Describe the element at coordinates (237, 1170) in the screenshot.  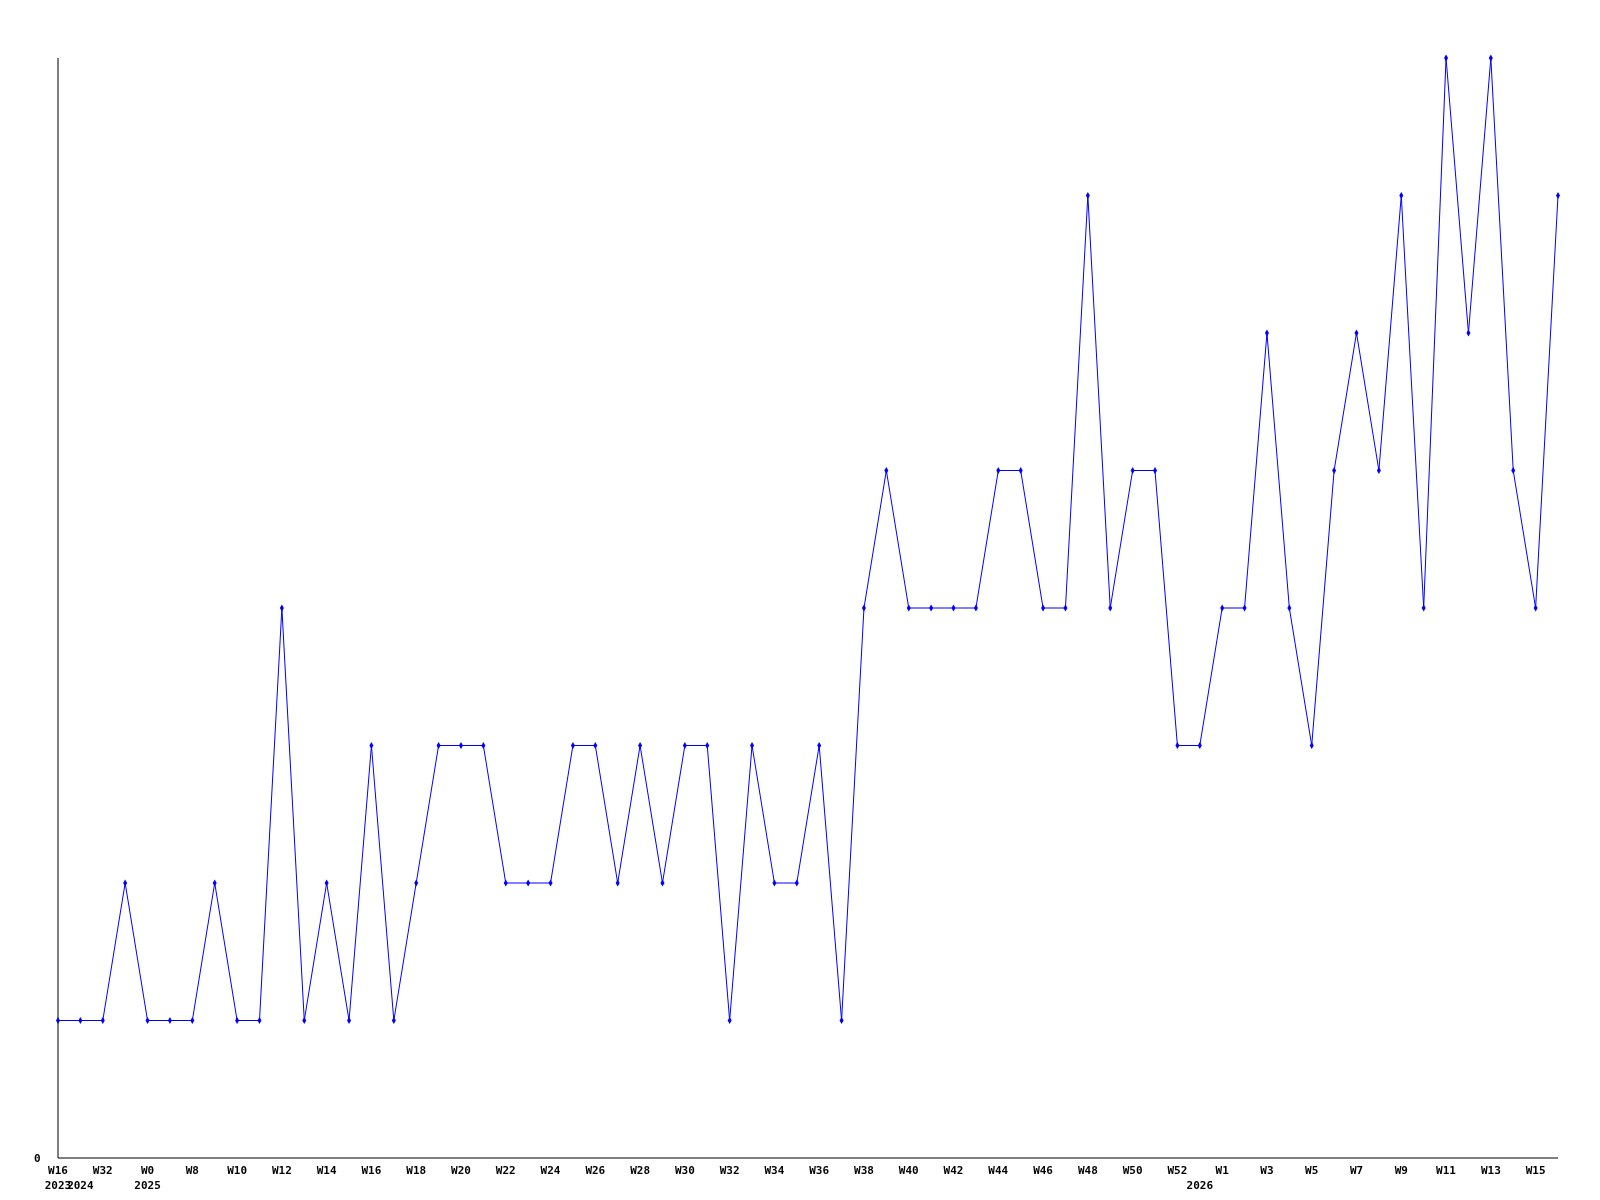
I see `x-tick-label: W10` at that location.